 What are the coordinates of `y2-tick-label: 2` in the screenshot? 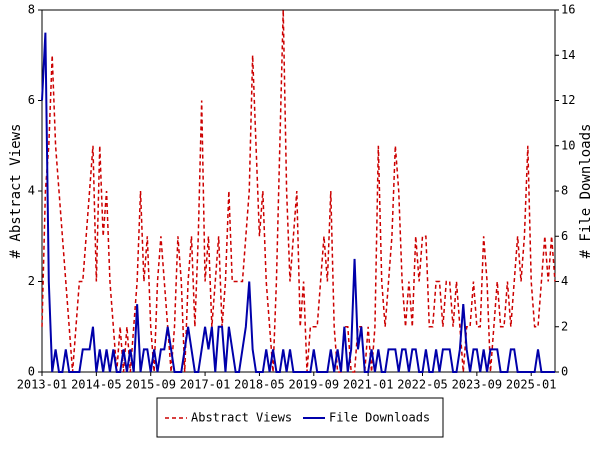 It's located at (564, 326).